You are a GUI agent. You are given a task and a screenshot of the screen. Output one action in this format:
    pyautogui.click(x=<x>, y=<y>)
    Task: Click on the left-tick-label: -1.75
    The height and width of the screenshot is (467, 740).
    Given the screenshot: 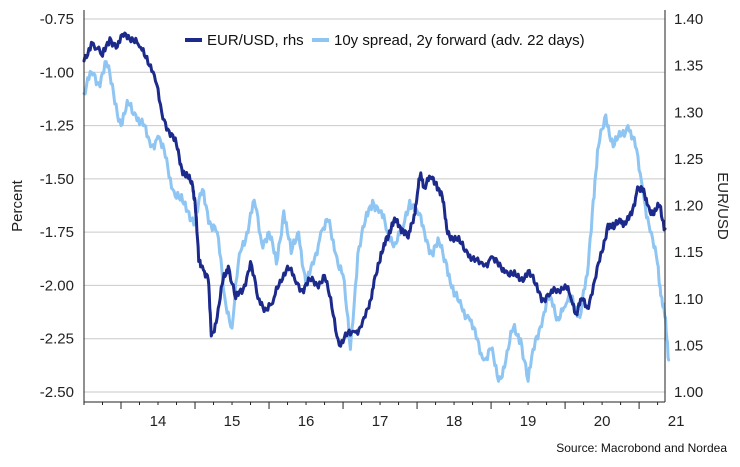 What is the action you would take?
    pyautogui.click(x=57, y=232)
    